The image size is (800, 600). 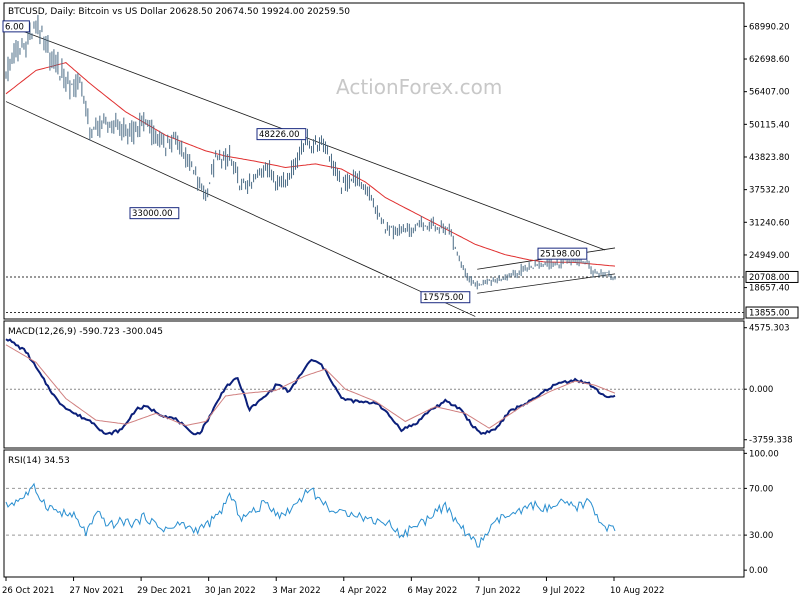 I want to click on rsi-axis-label: 100.00, so click(x=764, y=454).